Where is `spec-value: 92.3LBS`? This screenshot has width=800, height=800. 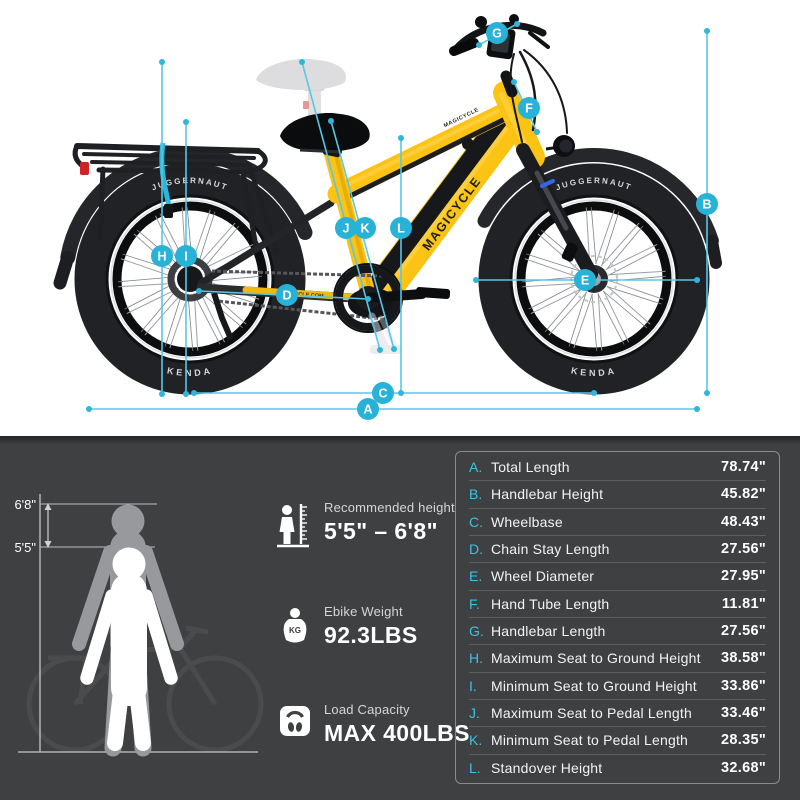
spec-value: 92.3LBS is located at coordinates (371, 635).